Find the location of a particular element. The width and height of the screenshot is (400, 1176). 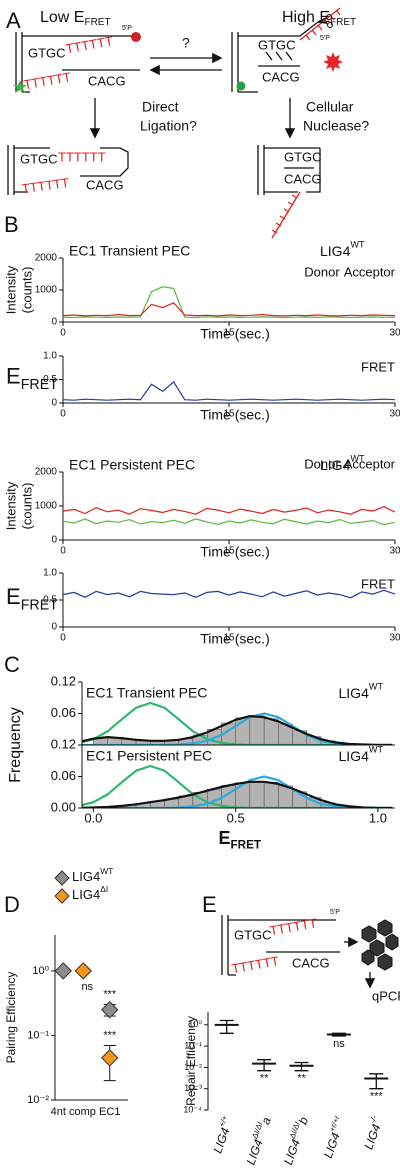

y-axis-label-part: E is located at coordinates (13, 375).